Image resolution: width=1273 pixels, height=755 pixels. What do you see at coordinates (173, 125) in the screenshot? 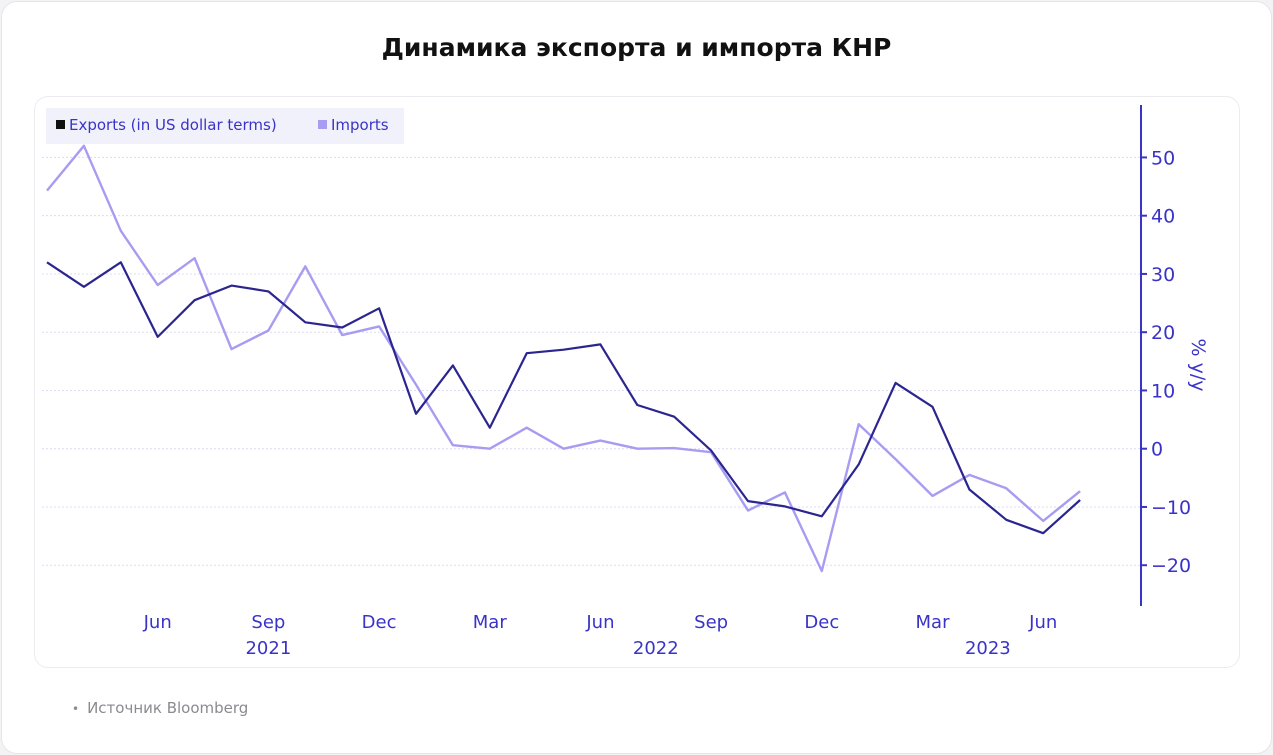
I see `legend-label-exports: Exports (in US dollar terms)` at bounding box center [173, 125].